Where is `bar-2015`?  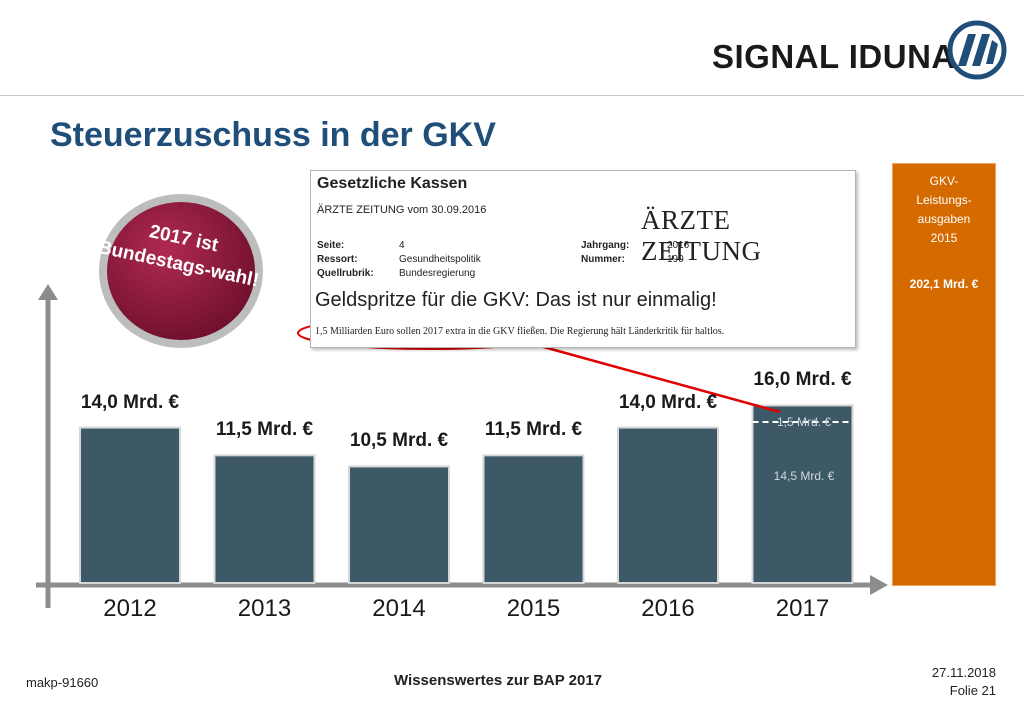
bar-2015 is located at coordinates (533, 519).